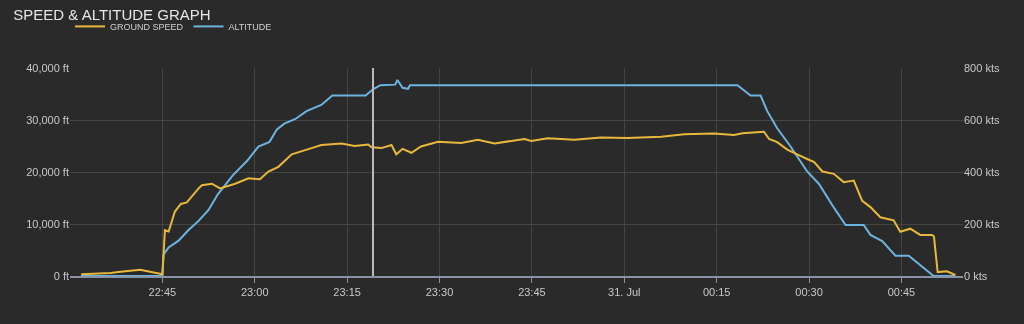 The width and height of the screenshot is (1024, 324). What do you see at coordinates (982, 171) in the screenshot?
I see `y2-tick-label: 400 kts` at bounding box center [982, 171].